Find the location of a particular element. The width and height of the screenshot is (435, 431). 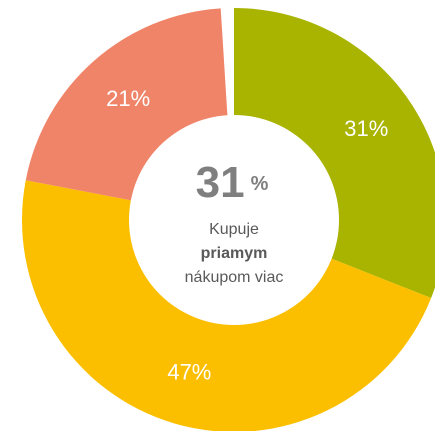

center-value: 31% is located at coordinates (232, 182).